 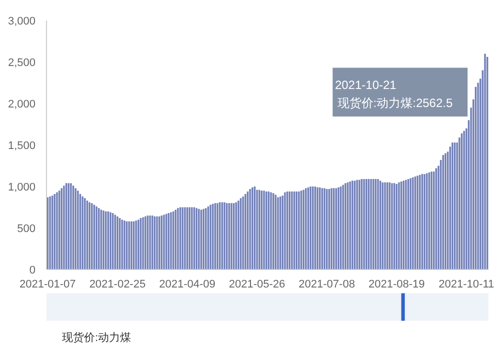 I want to click on x-tick-label: 2021-07-08, so click(x=326, y=284).